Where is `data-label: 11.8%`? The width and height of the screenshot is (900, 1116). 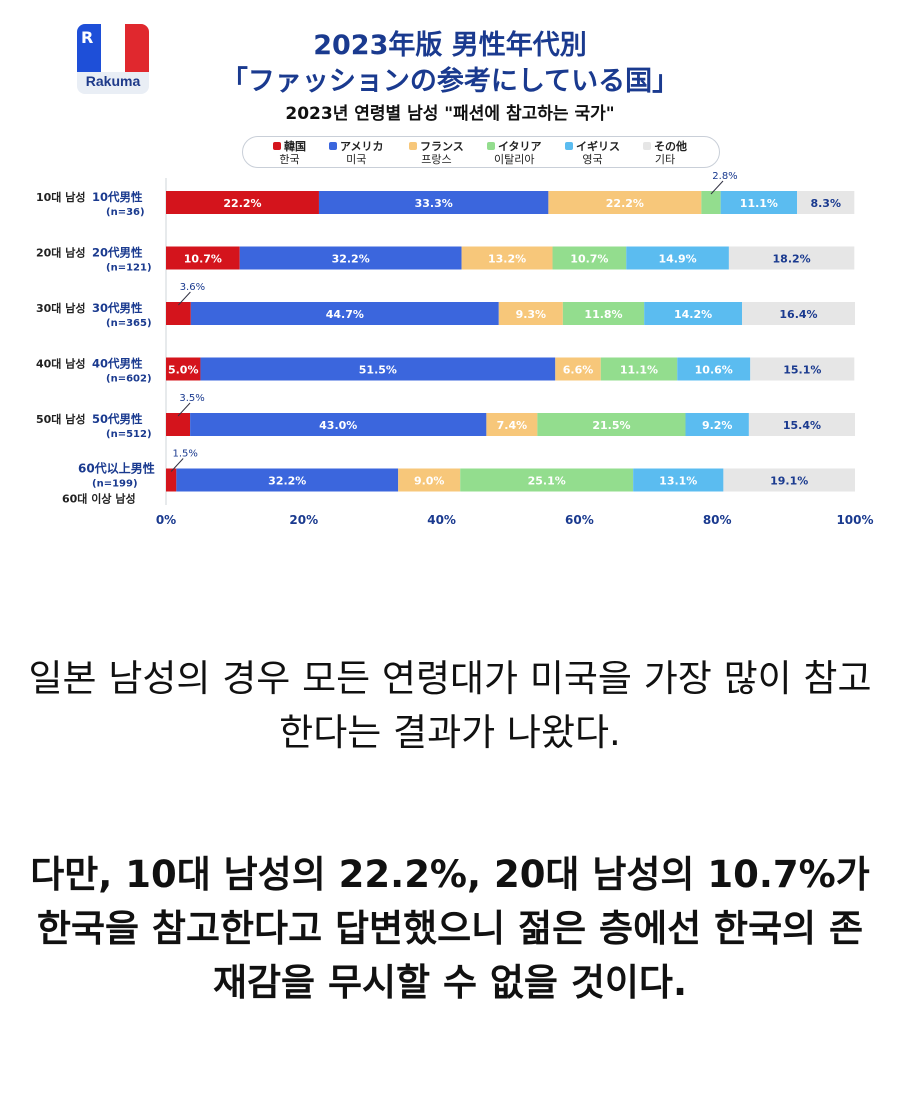 data-label: 11.8% is located at coordinates (603, 314).